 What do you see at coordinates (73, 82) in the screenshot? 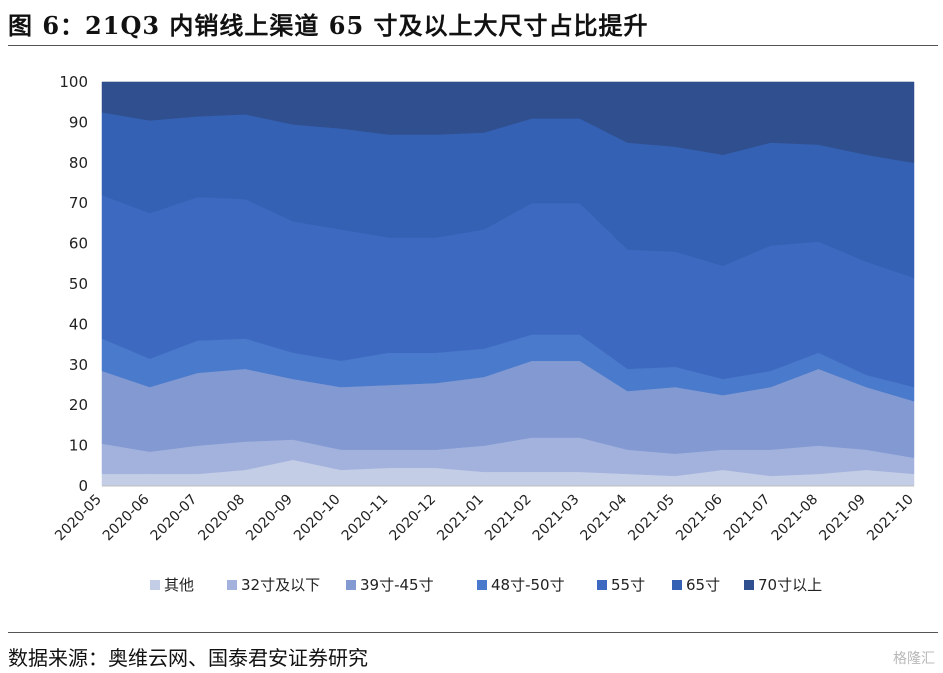
I see `y-tick-label-10: 100` at bounding box center [73, 82].